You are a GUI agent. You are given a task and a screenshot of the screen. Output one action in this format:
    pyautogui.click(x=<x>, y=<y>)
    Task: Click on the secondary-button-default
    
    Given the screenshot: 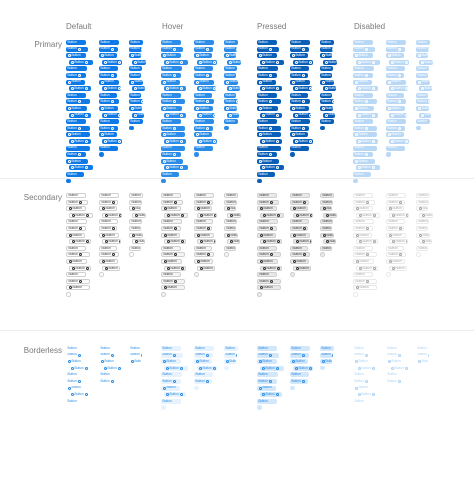 What is the action you would take?
    pyautogui.click(x=131, y=254)
    